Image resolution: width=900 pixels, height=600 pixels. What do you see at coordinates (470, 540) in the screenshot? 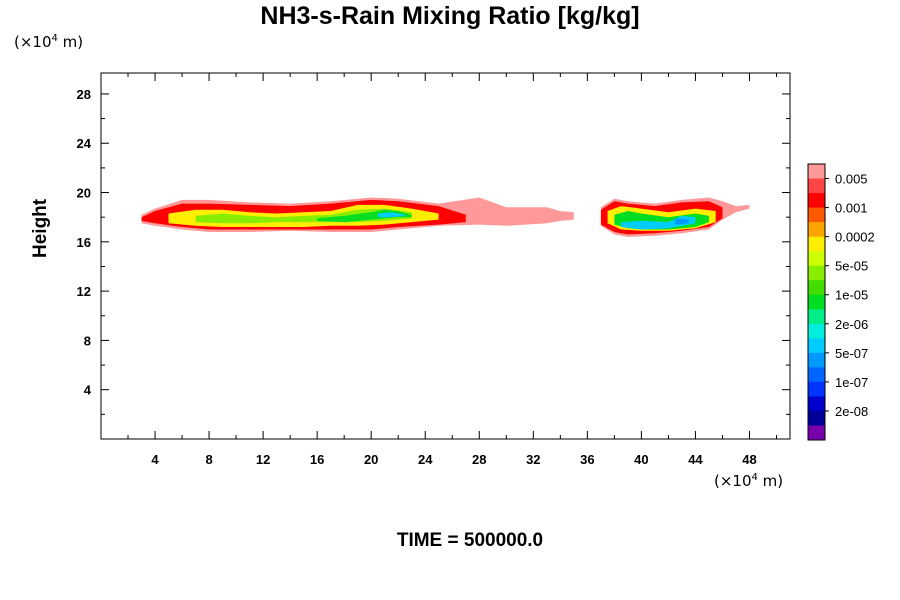
I see `time-footer: TIME = 500000.0` at bounding box center [470, 540].